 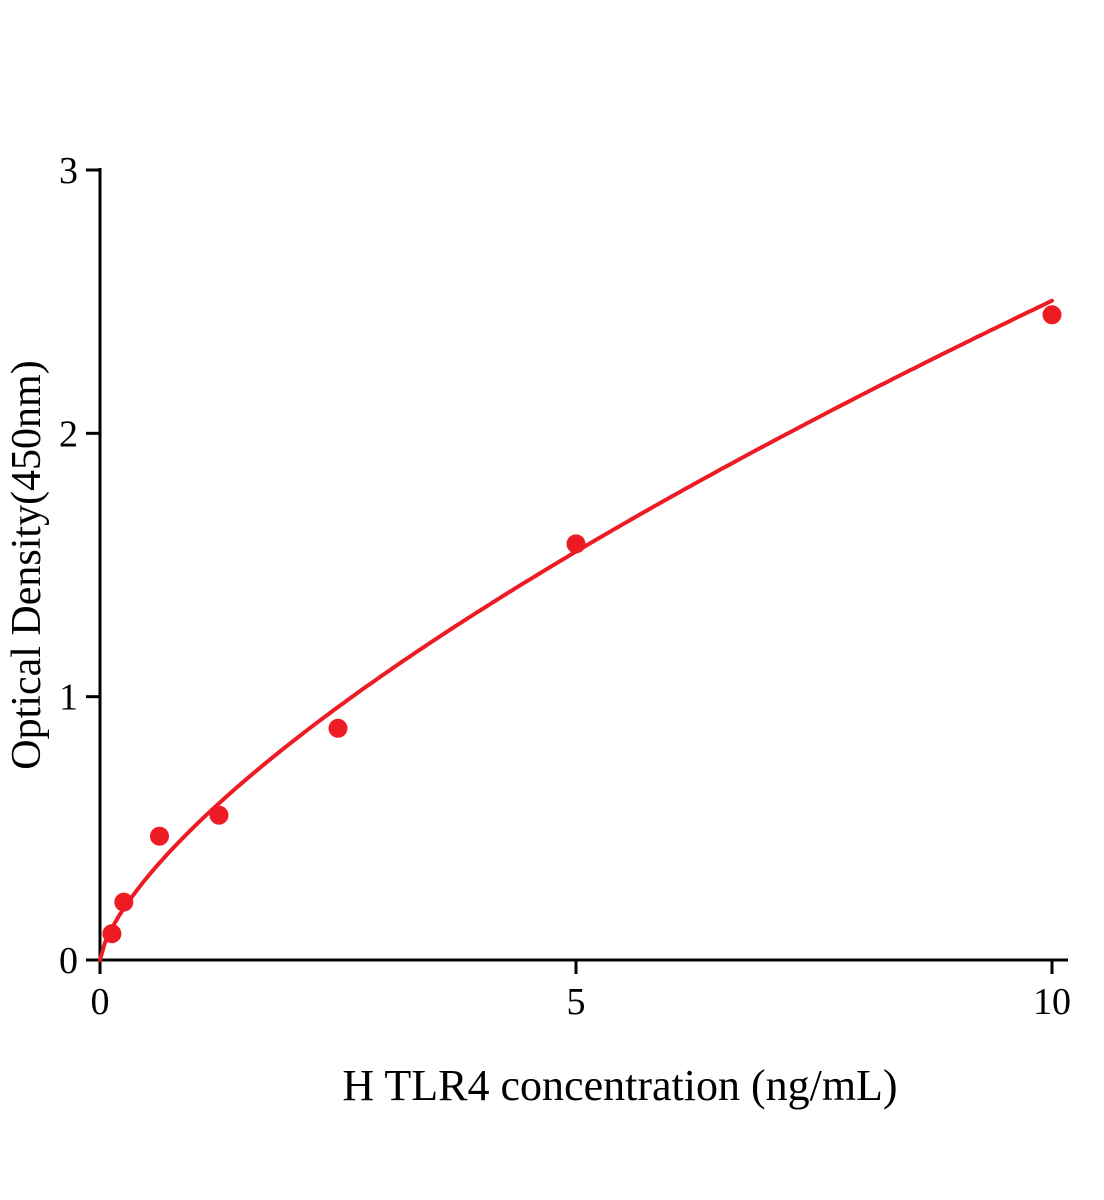 I want to click on y-tick-label: 3, so click(x=68, y=171).